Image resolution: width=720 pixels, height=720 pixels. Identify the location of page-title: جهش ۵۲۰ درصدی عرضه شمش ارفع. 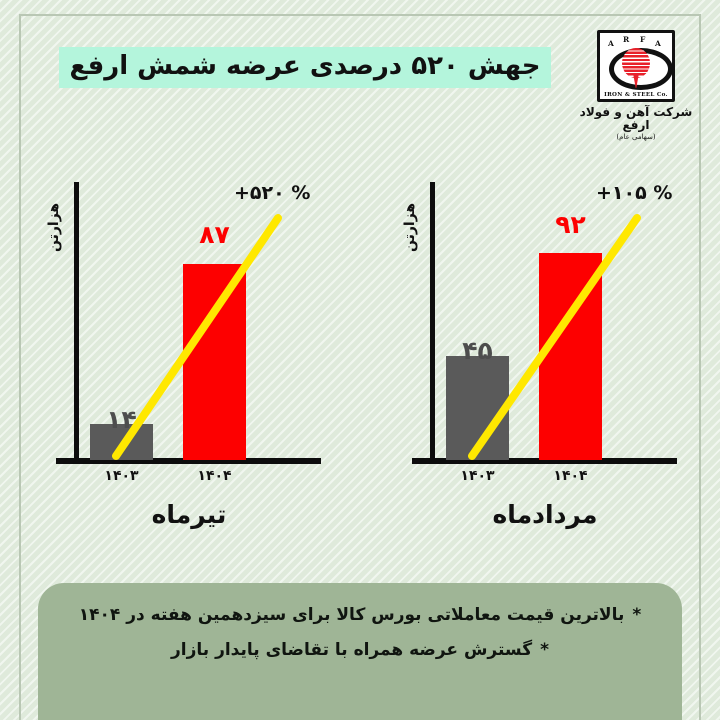
(305, 67).